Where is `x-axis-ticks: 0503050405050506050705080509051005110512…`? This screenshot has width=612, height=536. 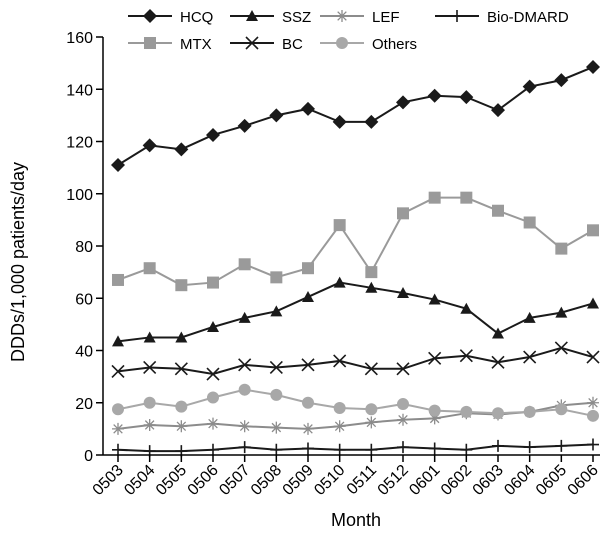
x-axis-ticks: 0503050405050506050705080509051005110512… is located at coordinates (346, 477).